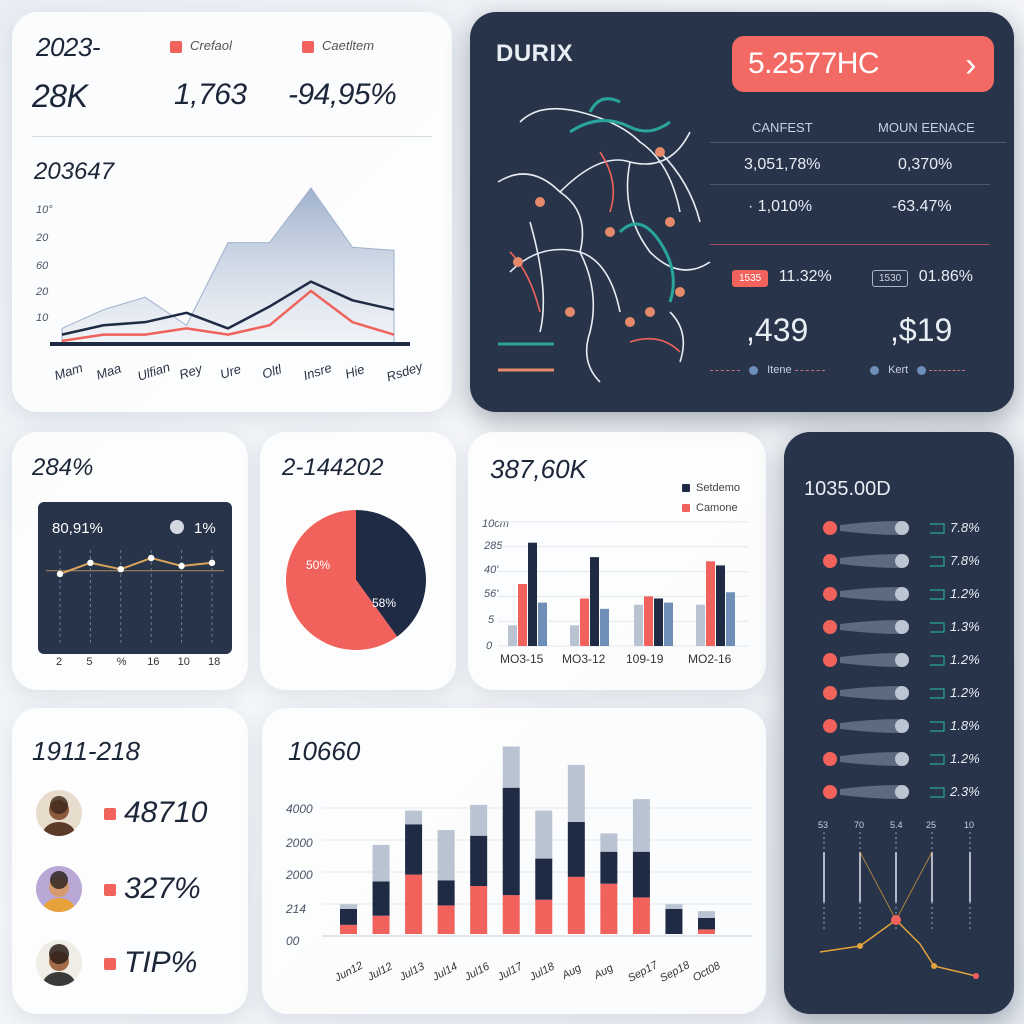 This screenshot has height=1024, width=1024. What do you see at coordinates (922, 277) in the screenshot?
I see `row-3-right: 1530 01.86%` at bounding box center [922, 277].